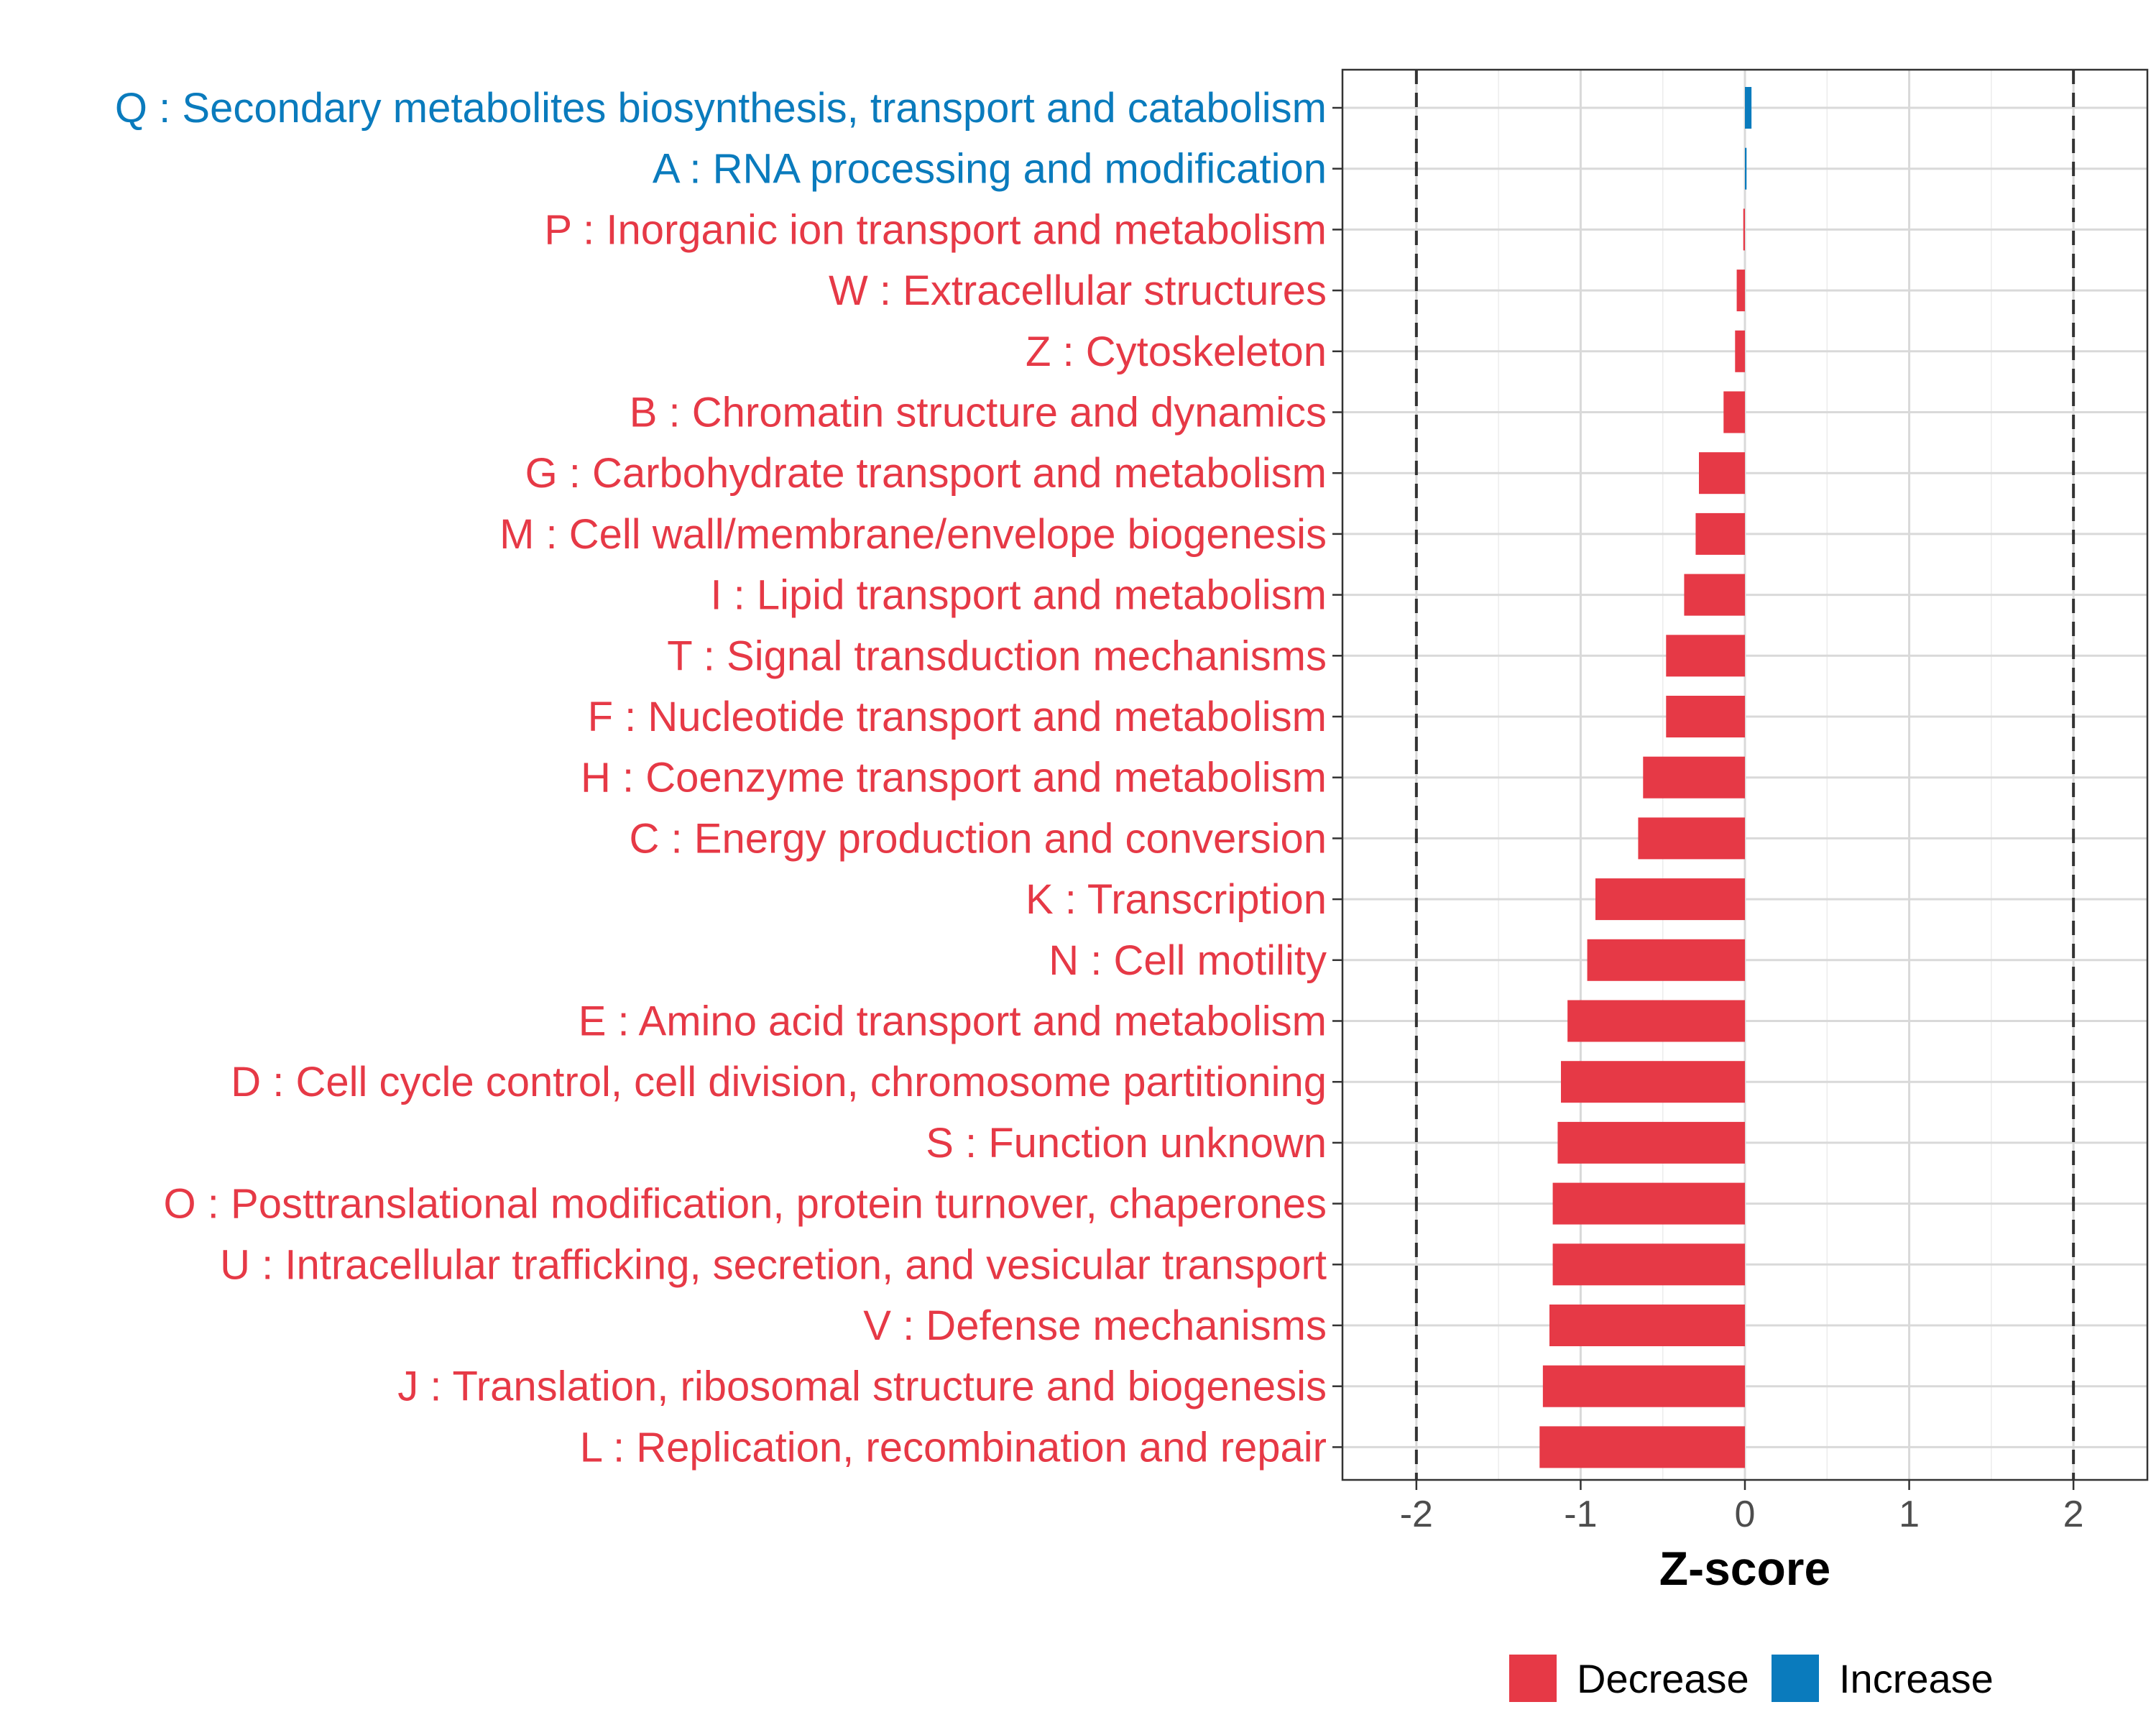 The width and height of the screenshot is (2156, 1725). Describe the element at coordinates (1176, 899) in the screenshot. I see `category-label: K : Transcription` at that location.